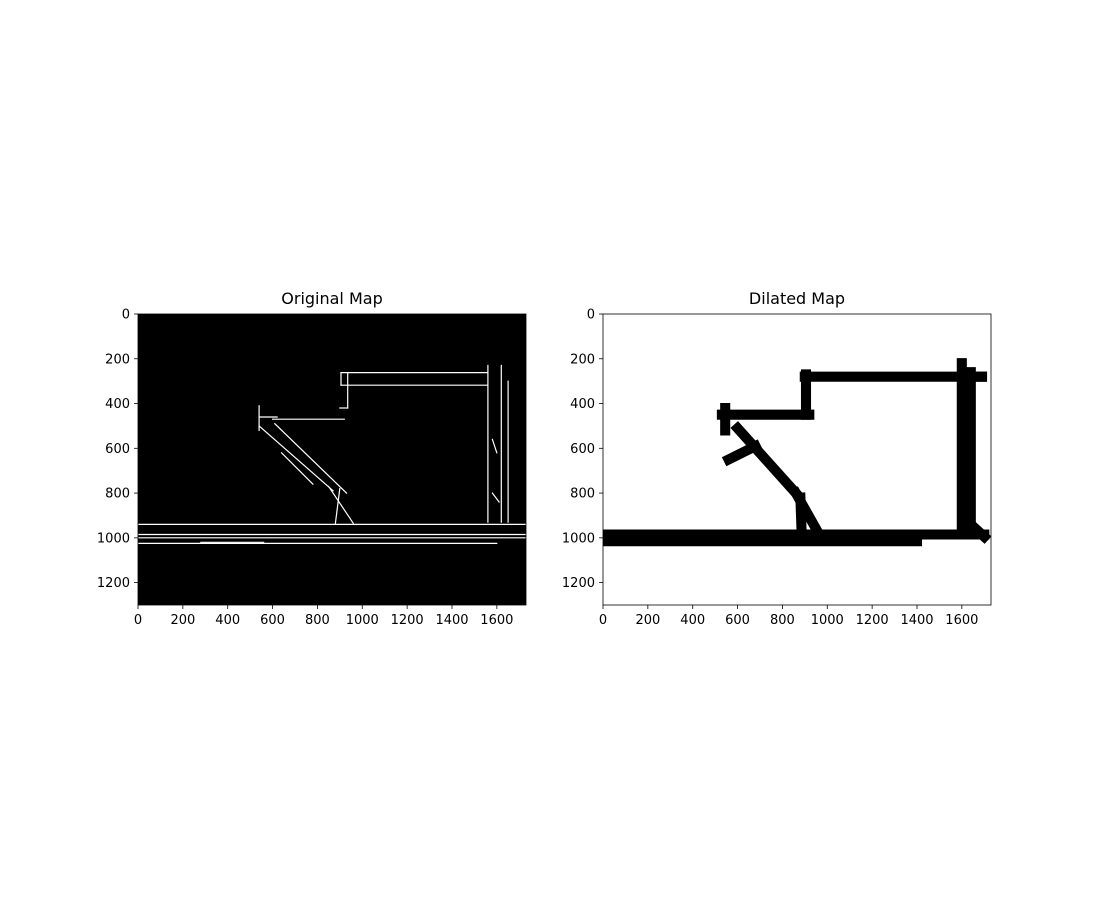 Image resolution: width=1101 pixels, height=910 pixels. What do you see at coordinates (272, 620) in the screenshot?
I see `original-map-xtick-label: 600` at bounding box center [272, 620].